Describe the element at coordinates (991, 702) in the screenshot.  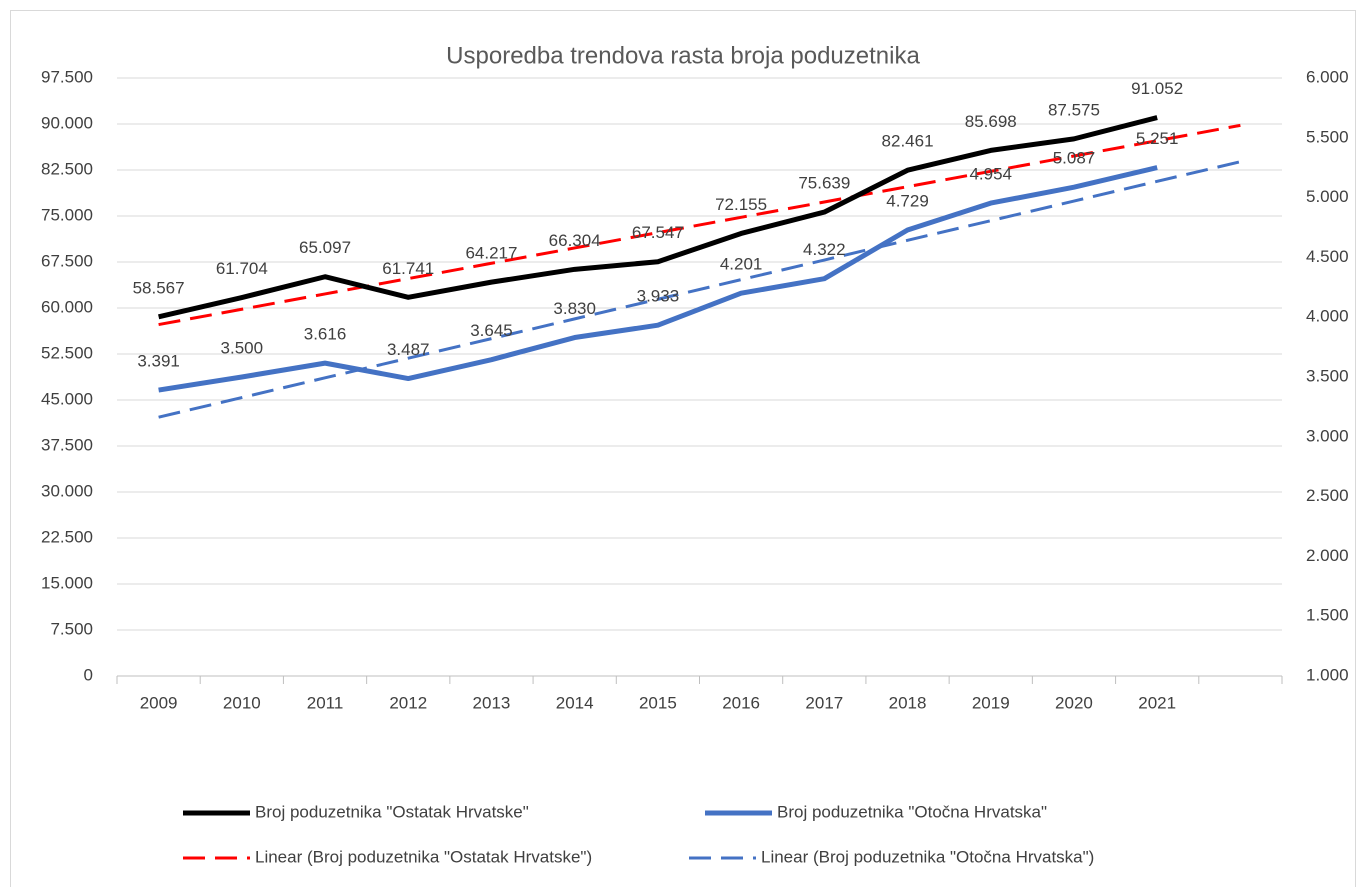
I see `x-tick-label: 2019` at that location.